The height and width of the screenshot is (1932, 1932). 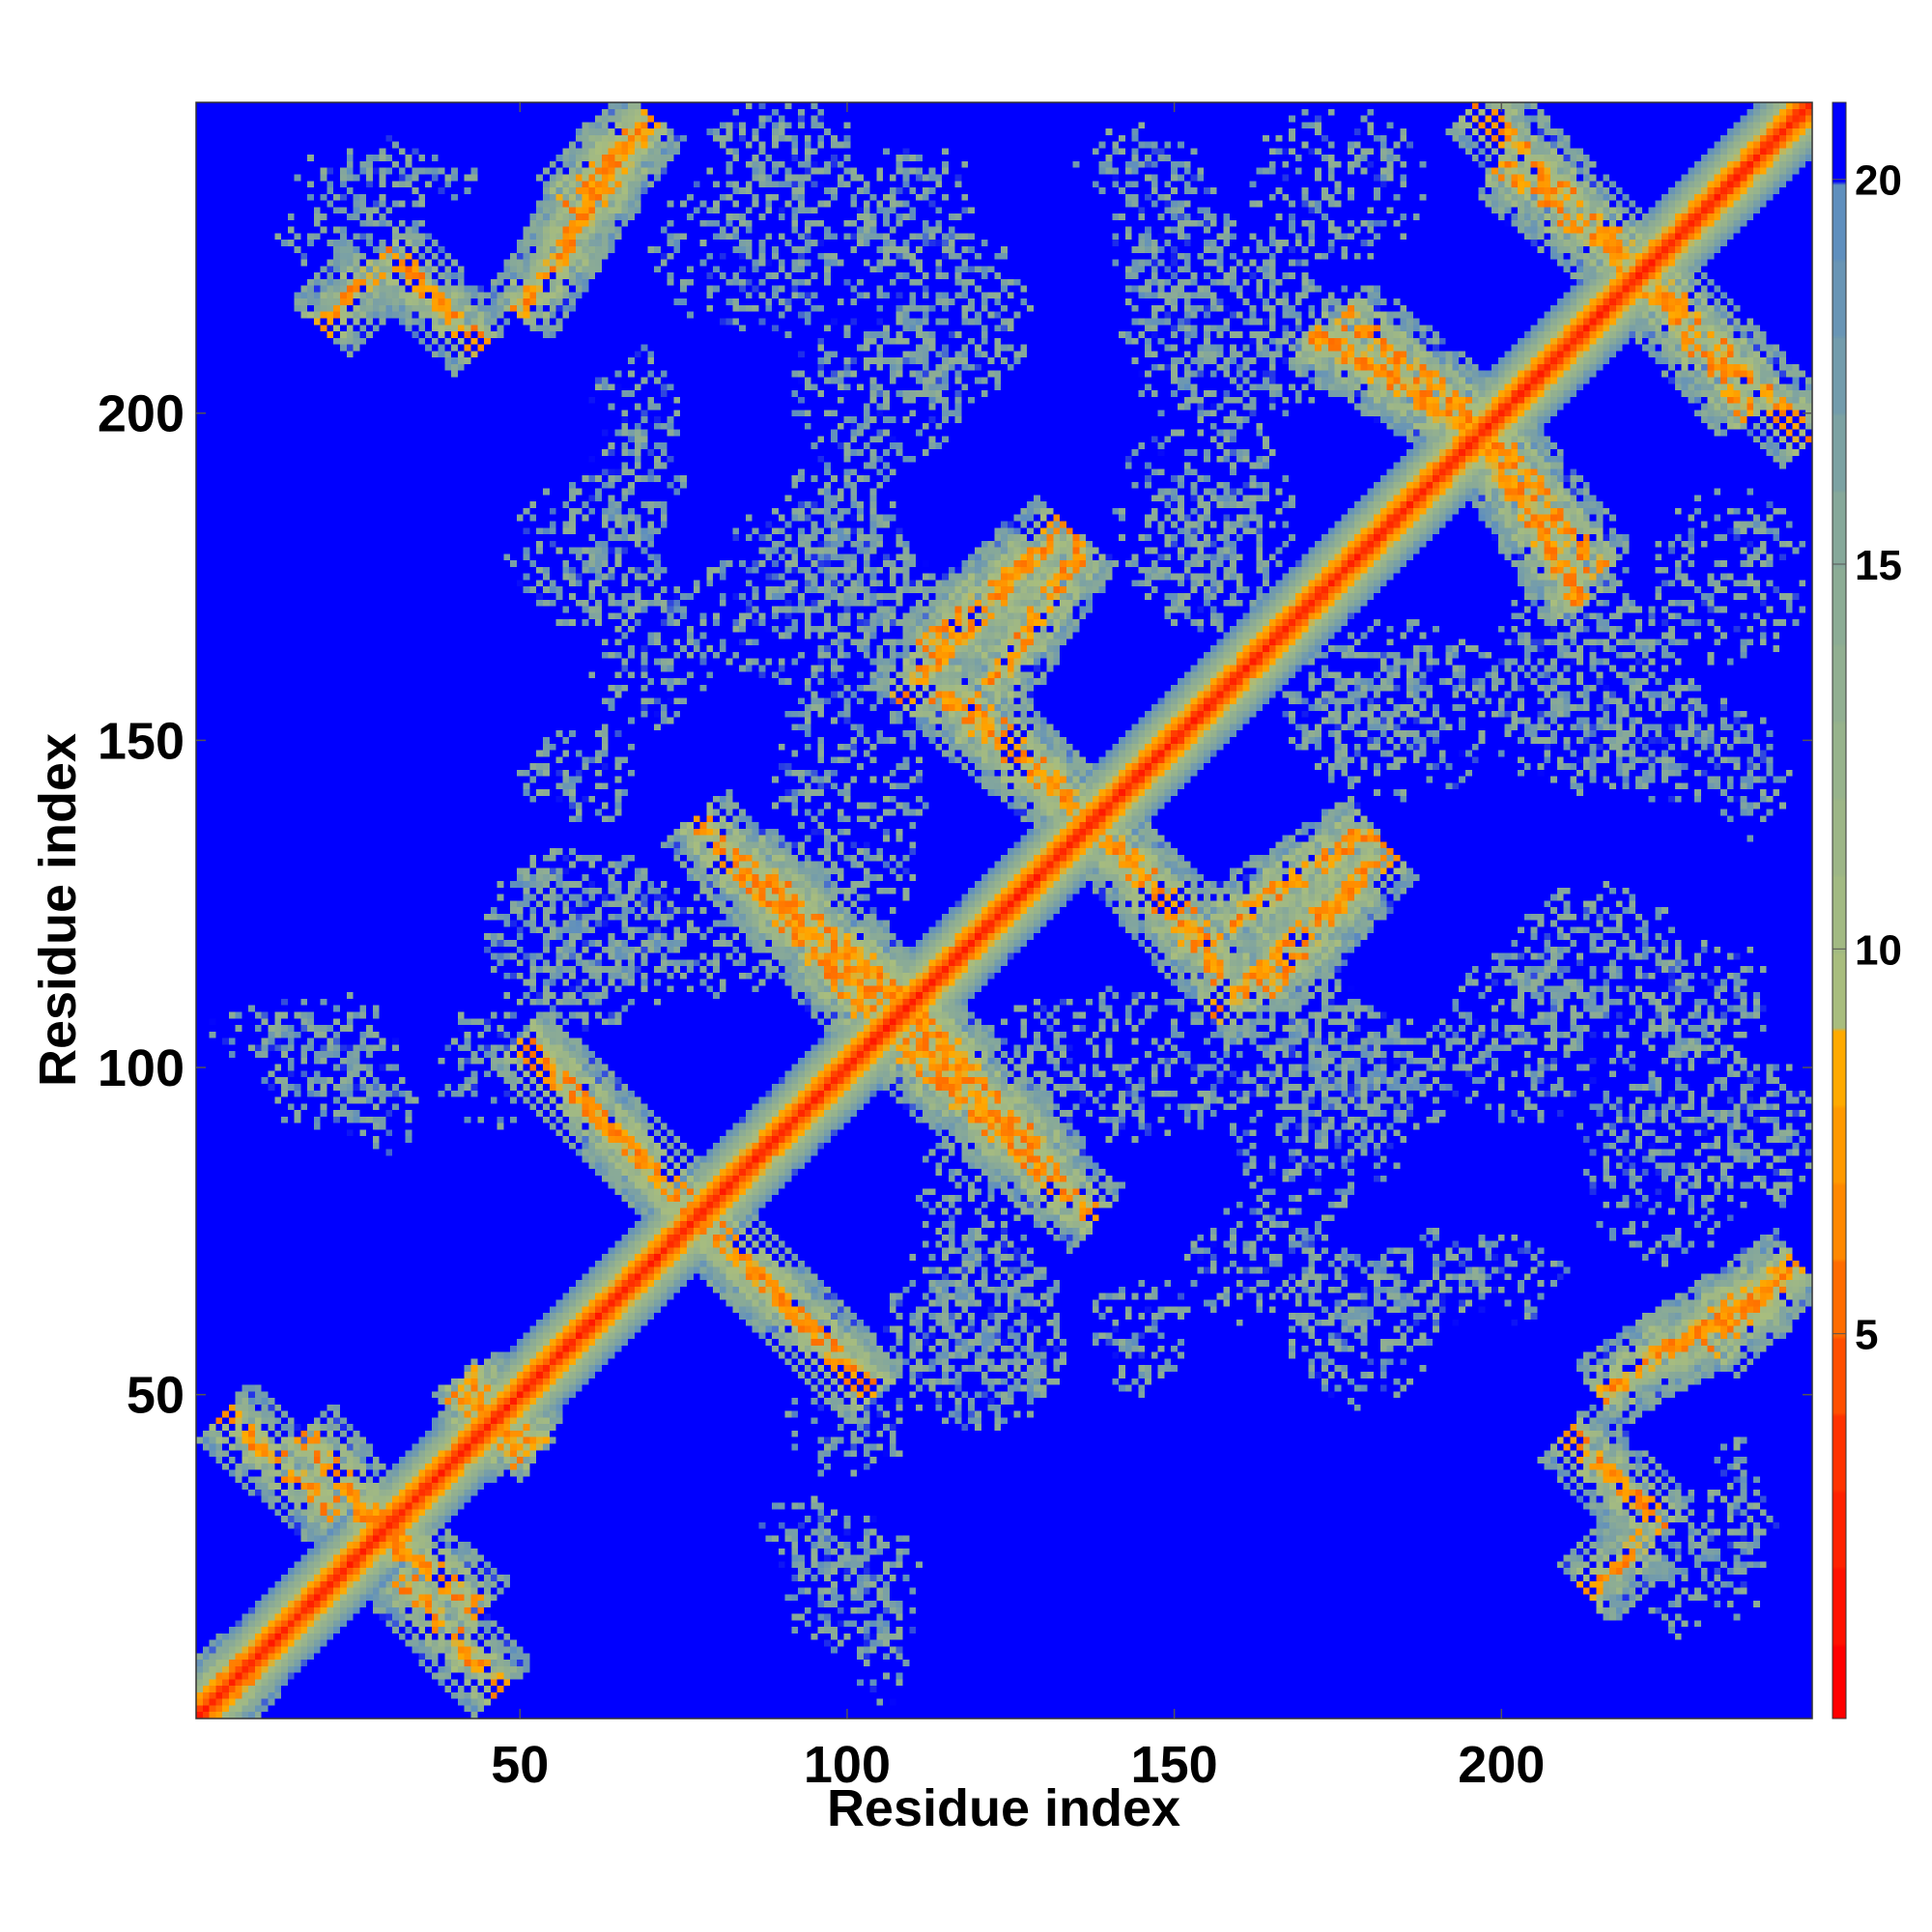 What do you see at coordinates (141, 1068) in the screenshot?
I see `y-tick-label: 100` at bounding box center [141, 1068].